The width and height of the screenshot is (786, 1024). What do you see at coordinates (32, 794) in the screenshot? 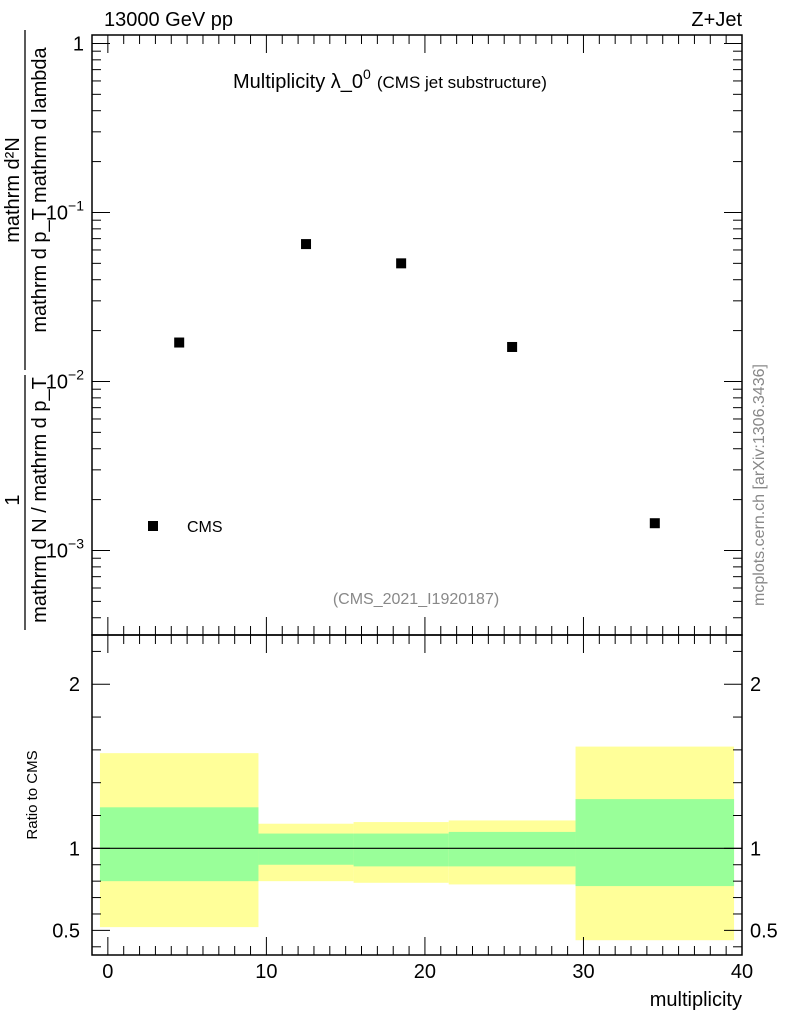
I see `ratio-y-axis-label: Ratio to CMS` at bounding box center [32, 794].